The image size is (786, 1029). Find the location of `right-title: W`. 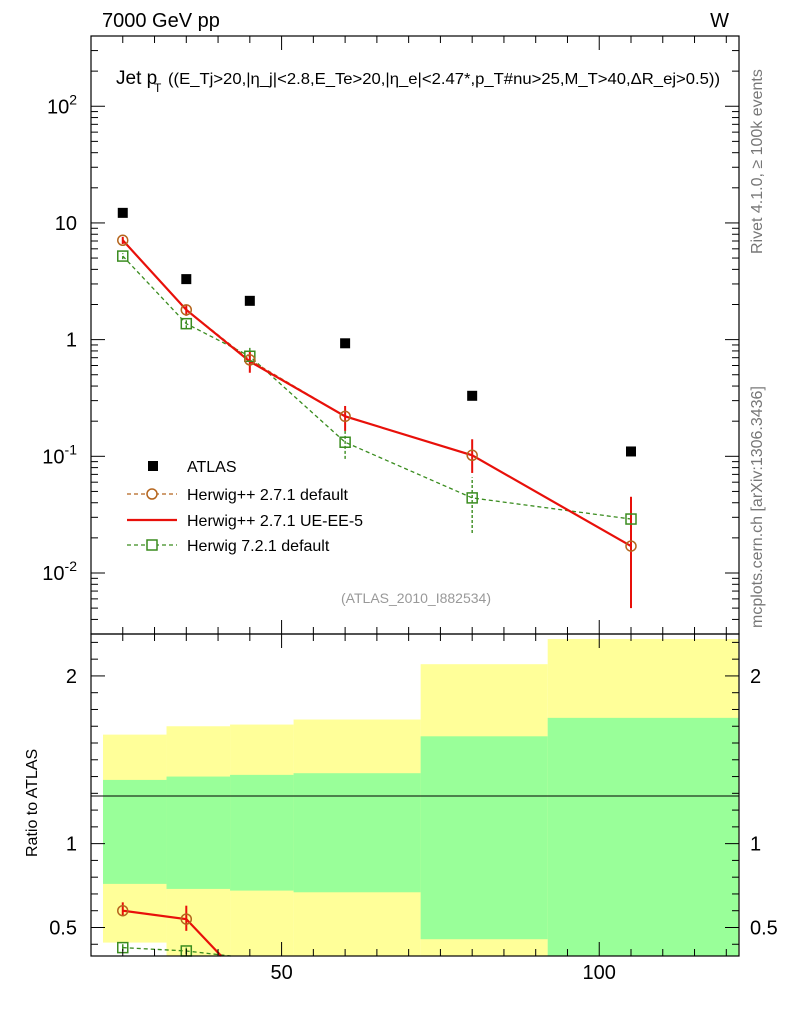

right-title: W is located at coordinates (719, 21).